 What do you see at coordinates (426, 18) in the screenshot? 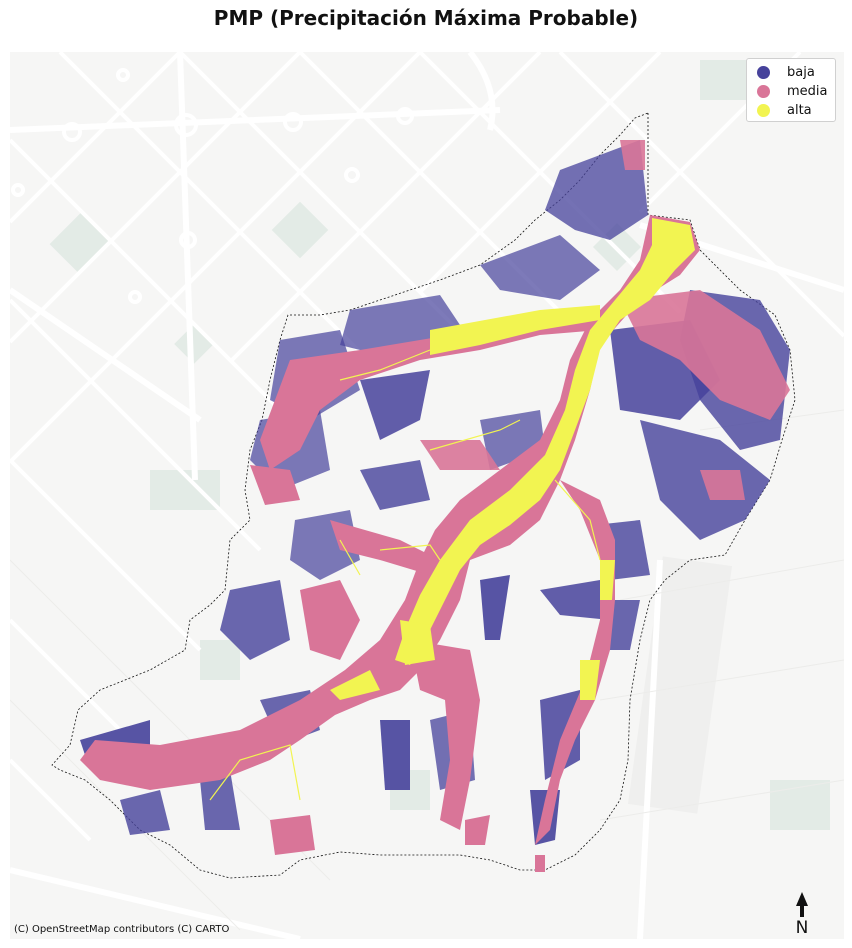
I see `map-title: PMP (Precipitación Máxima Probable)` at bounding box center [426, 18].